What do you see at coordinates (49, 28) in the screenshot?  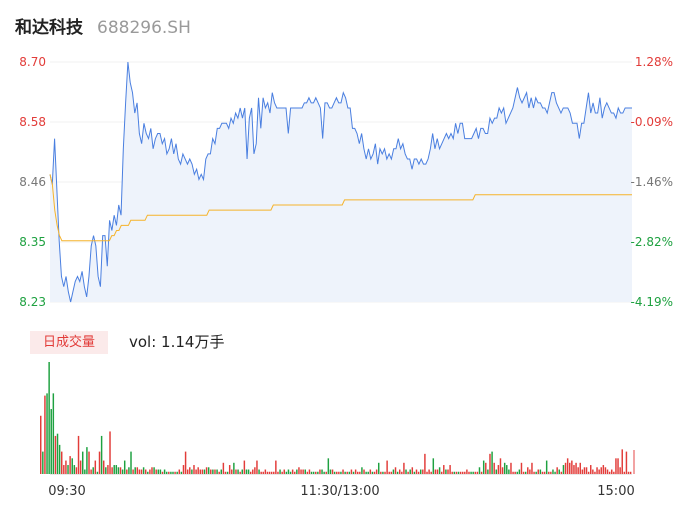 I see `stock-name: 和达科技` at bounding box center [49, 28].